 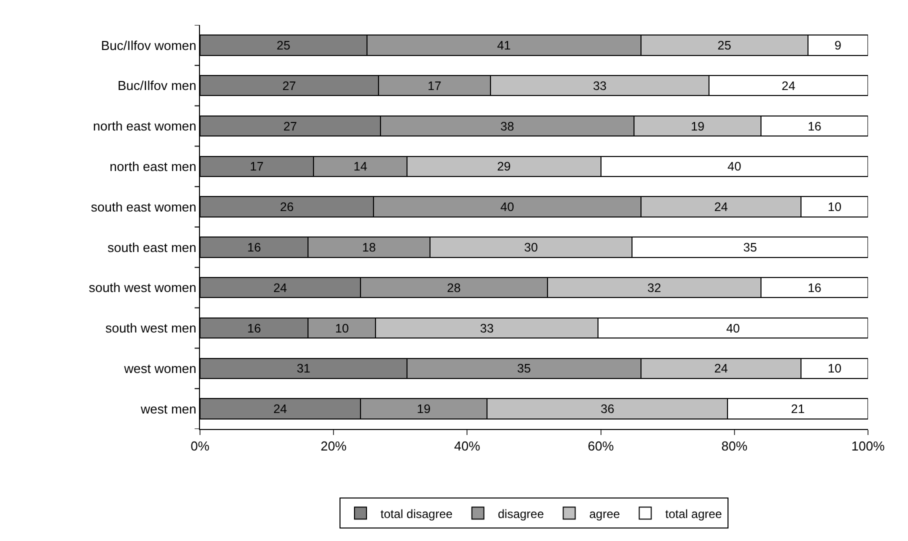 I want to click on x-tick-label: 0%, so click(x=200, y=446).